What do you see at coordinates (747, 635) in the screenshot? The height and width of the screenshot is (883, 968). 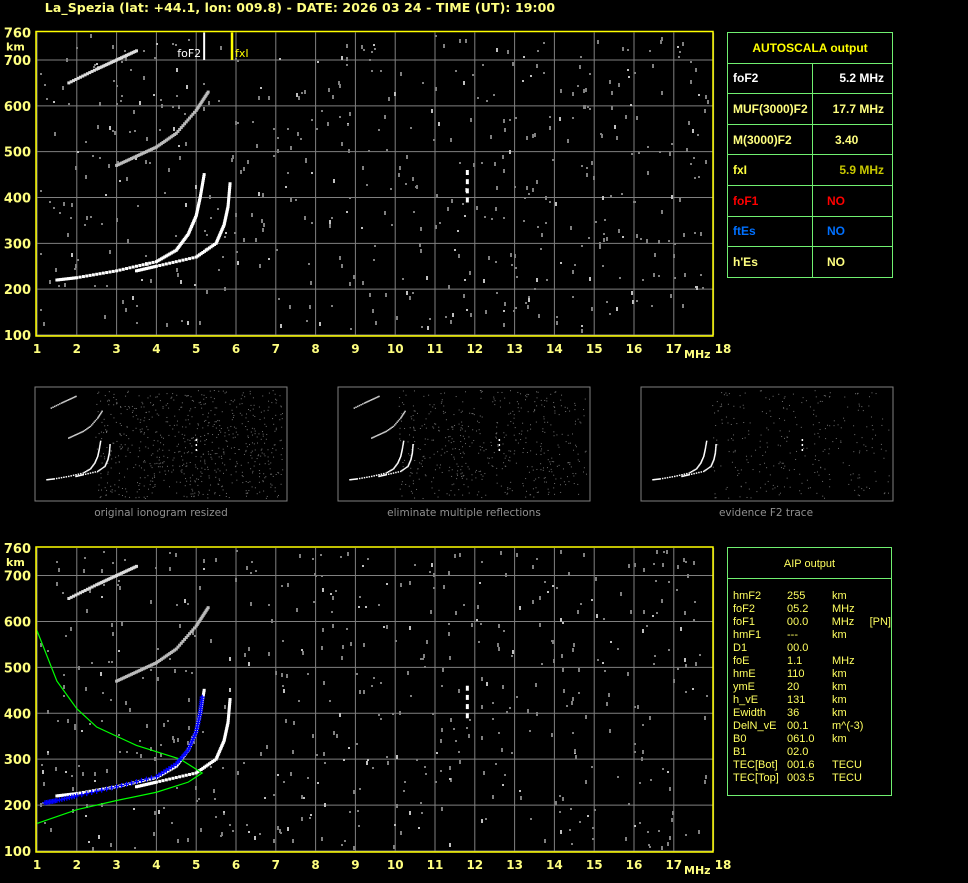 I see `aip-param: hmF1` at bounding box center [747, 635].